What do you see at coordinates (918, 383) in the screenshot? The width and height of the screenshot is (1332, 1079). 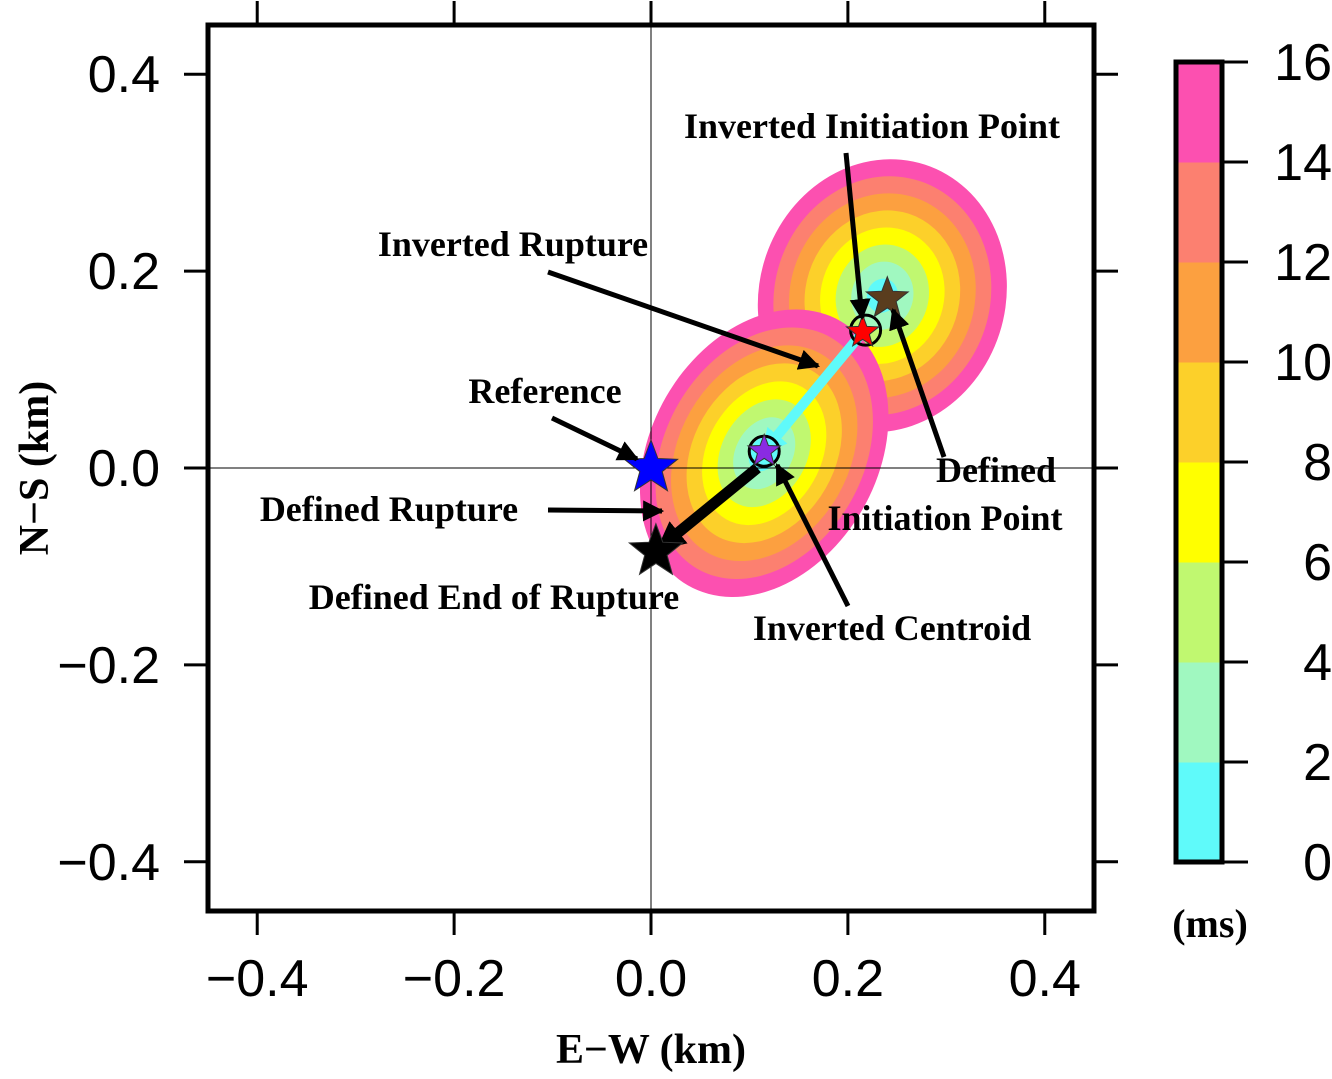 I see `pointer-defined-initiation` at bounding box center [918, 383].